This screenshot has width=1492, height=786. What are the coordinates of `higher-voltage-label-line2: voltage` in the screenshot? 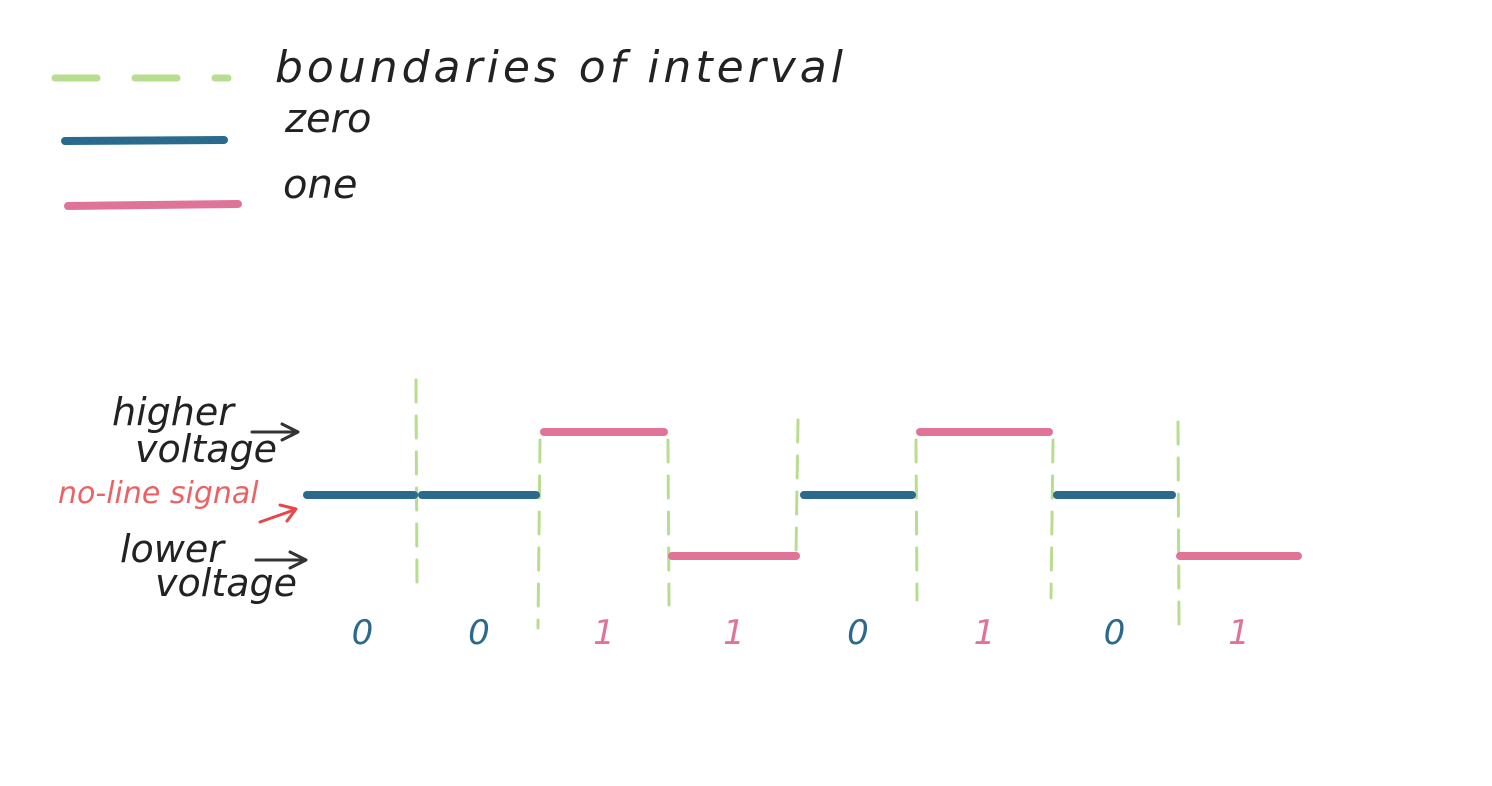 It's located at (206, 449).